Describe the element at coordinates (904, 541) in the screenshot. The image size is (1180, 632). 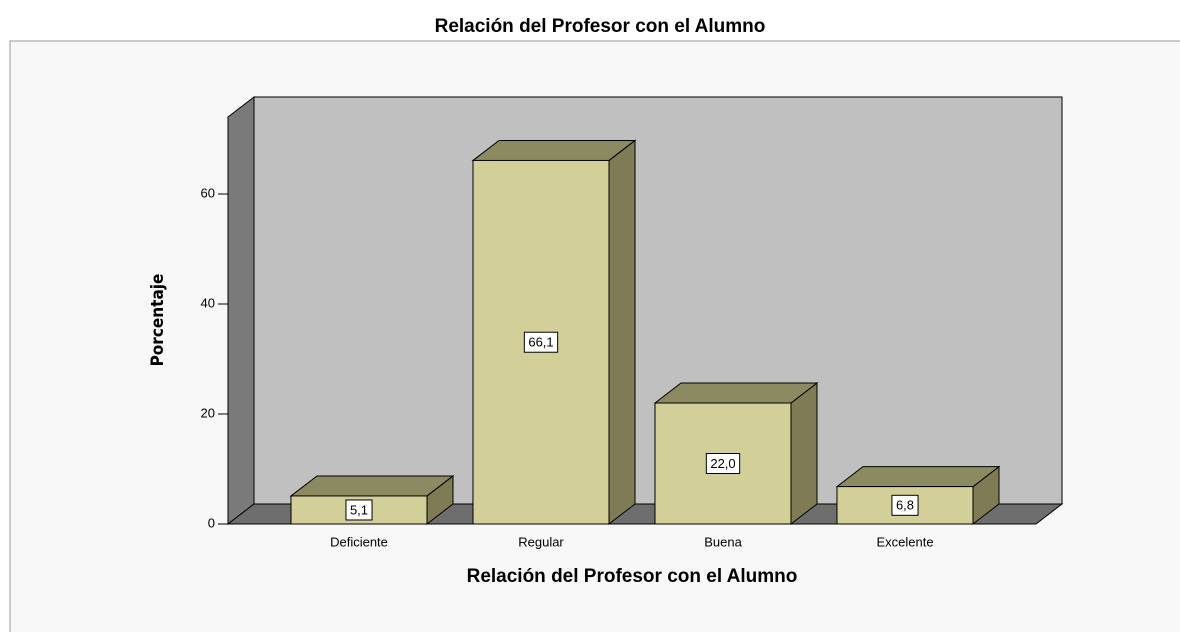
I see `x-tick-label: Excelente` at that location.